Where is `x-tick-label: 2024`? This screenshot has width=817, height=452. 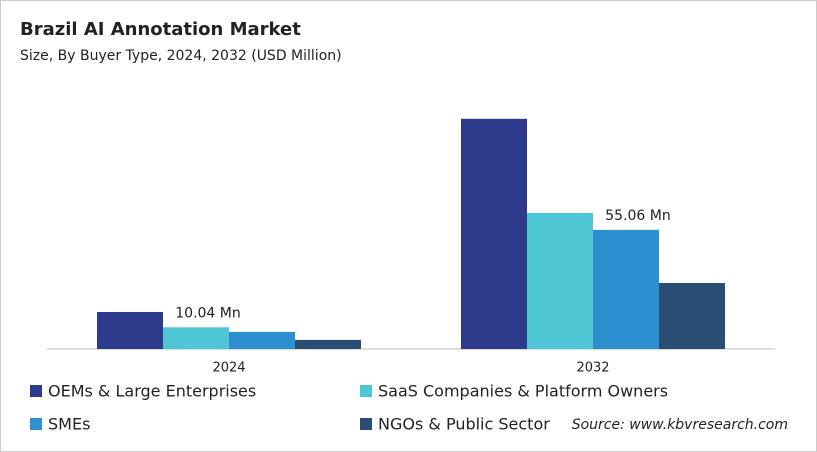
x-tick-label: 2024 is located at coordinates (228, 368).